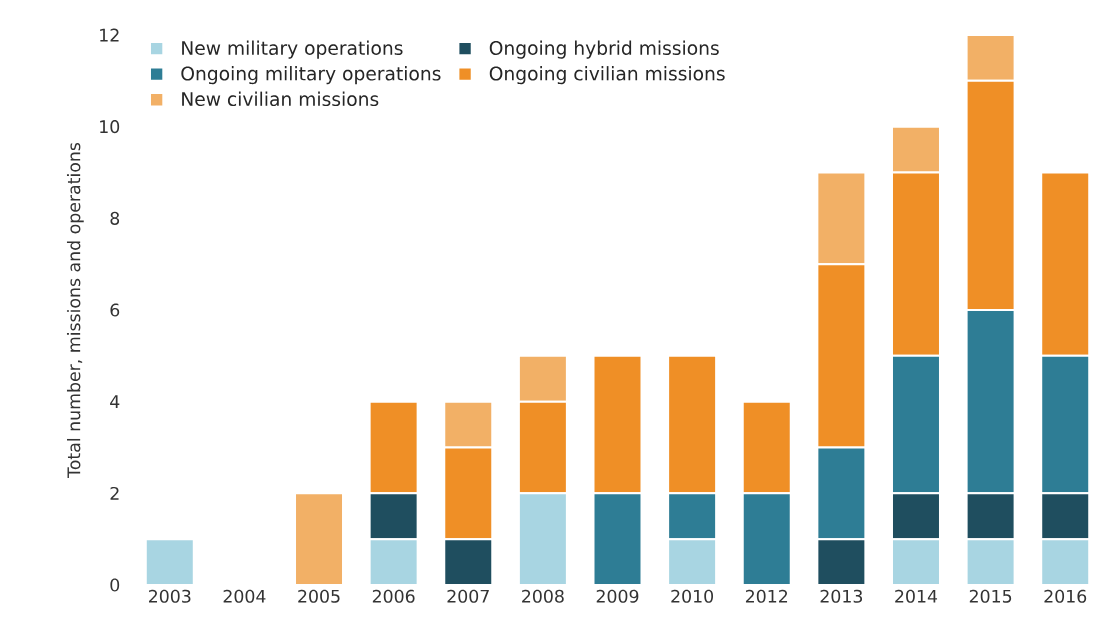  Describe the element at coordinates (110, 127) in the screenshot. I see `y-tick-label: 10` at that location.